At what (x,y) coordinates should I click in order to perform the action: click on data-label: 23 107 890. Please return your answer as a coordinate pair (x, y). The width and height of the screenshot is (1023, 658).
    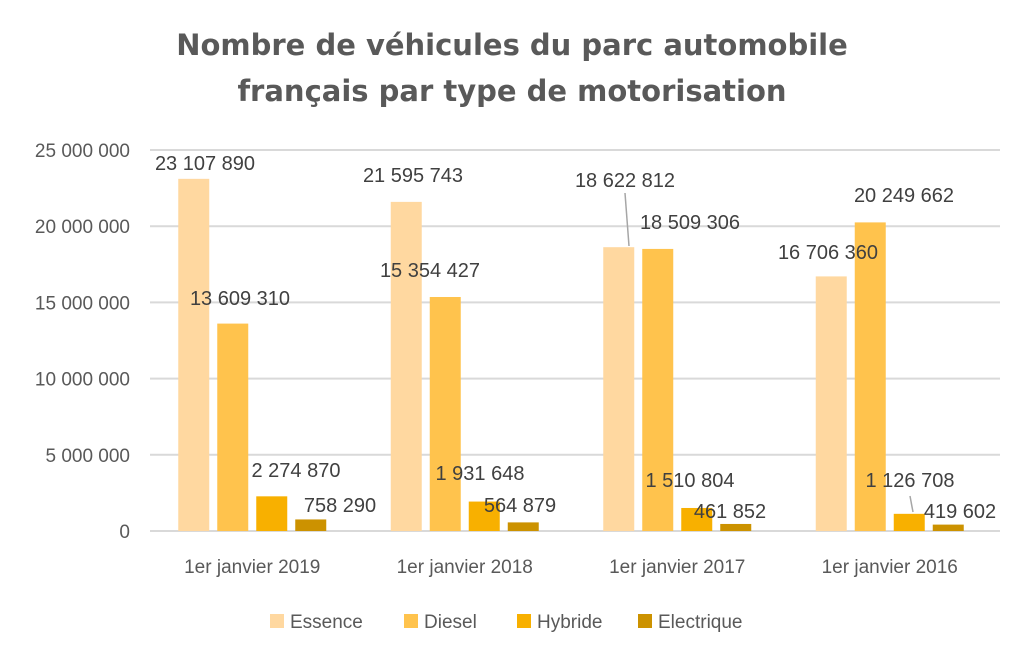
    Looking at the image, I should click on (205, 164).